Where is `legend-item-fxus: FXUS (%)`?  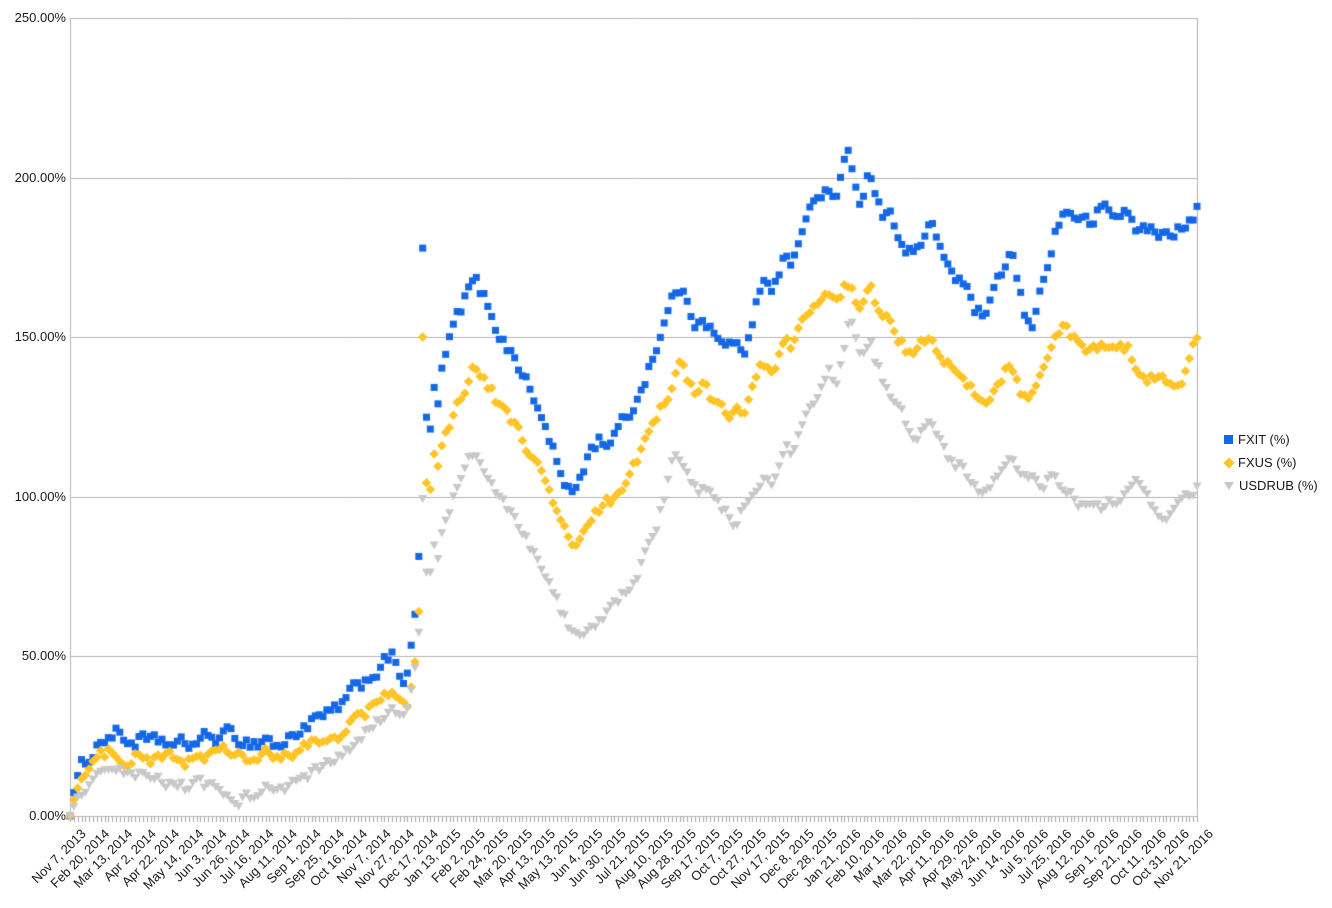 legend-item-fxus: FXUS (%) is located at coordinates (1270, 462).